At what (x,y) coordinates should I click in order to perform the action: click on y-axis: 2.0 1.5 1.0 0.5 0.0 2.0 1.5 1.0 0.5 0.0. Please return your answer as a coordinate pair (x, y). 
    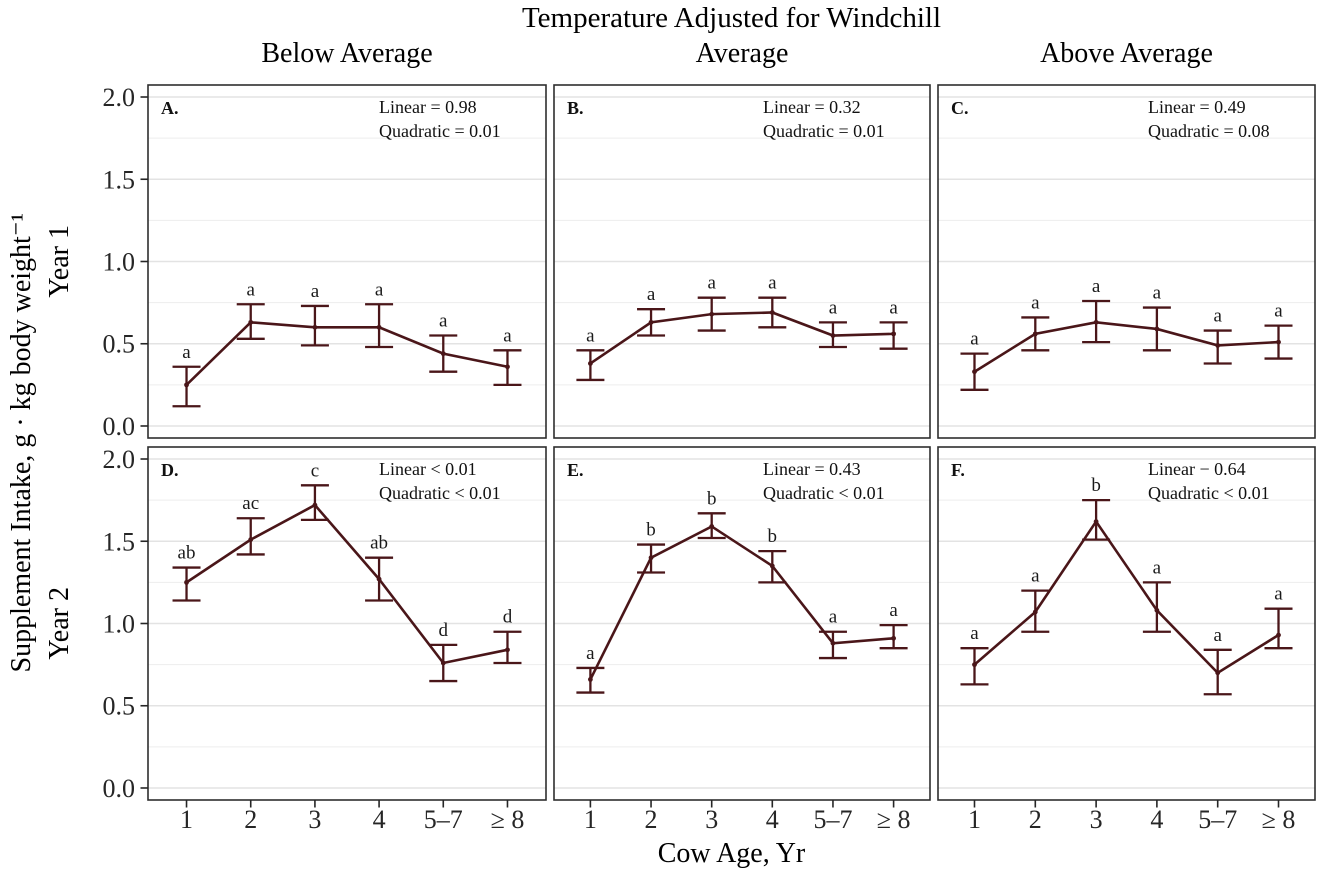
    Looking at the image, I should click on (125, 443).